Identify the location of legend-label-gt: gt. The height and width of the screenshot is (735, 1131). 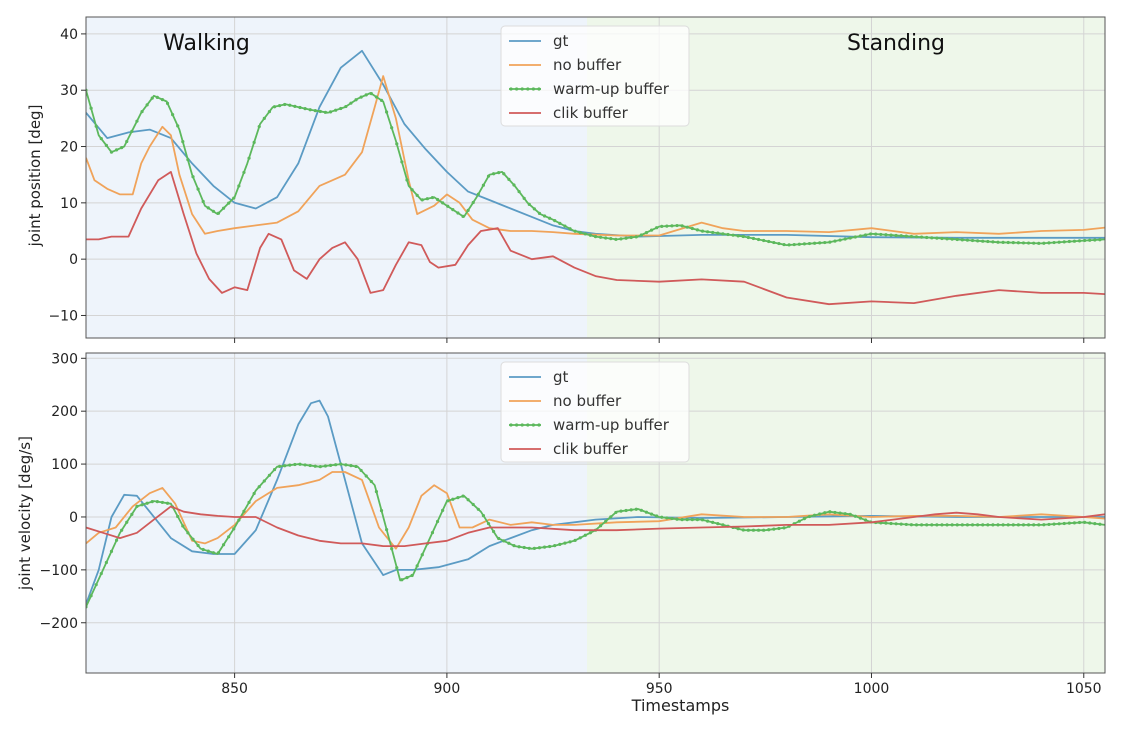
(561, 377).